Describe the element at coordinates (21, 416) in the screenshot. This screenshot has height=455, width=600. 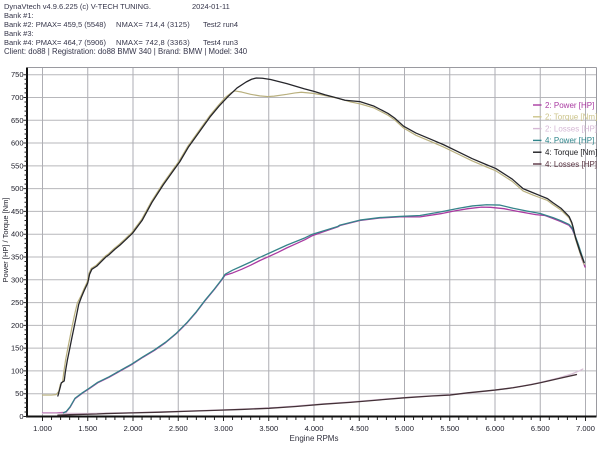
I see `svg-text: 0` at that location.